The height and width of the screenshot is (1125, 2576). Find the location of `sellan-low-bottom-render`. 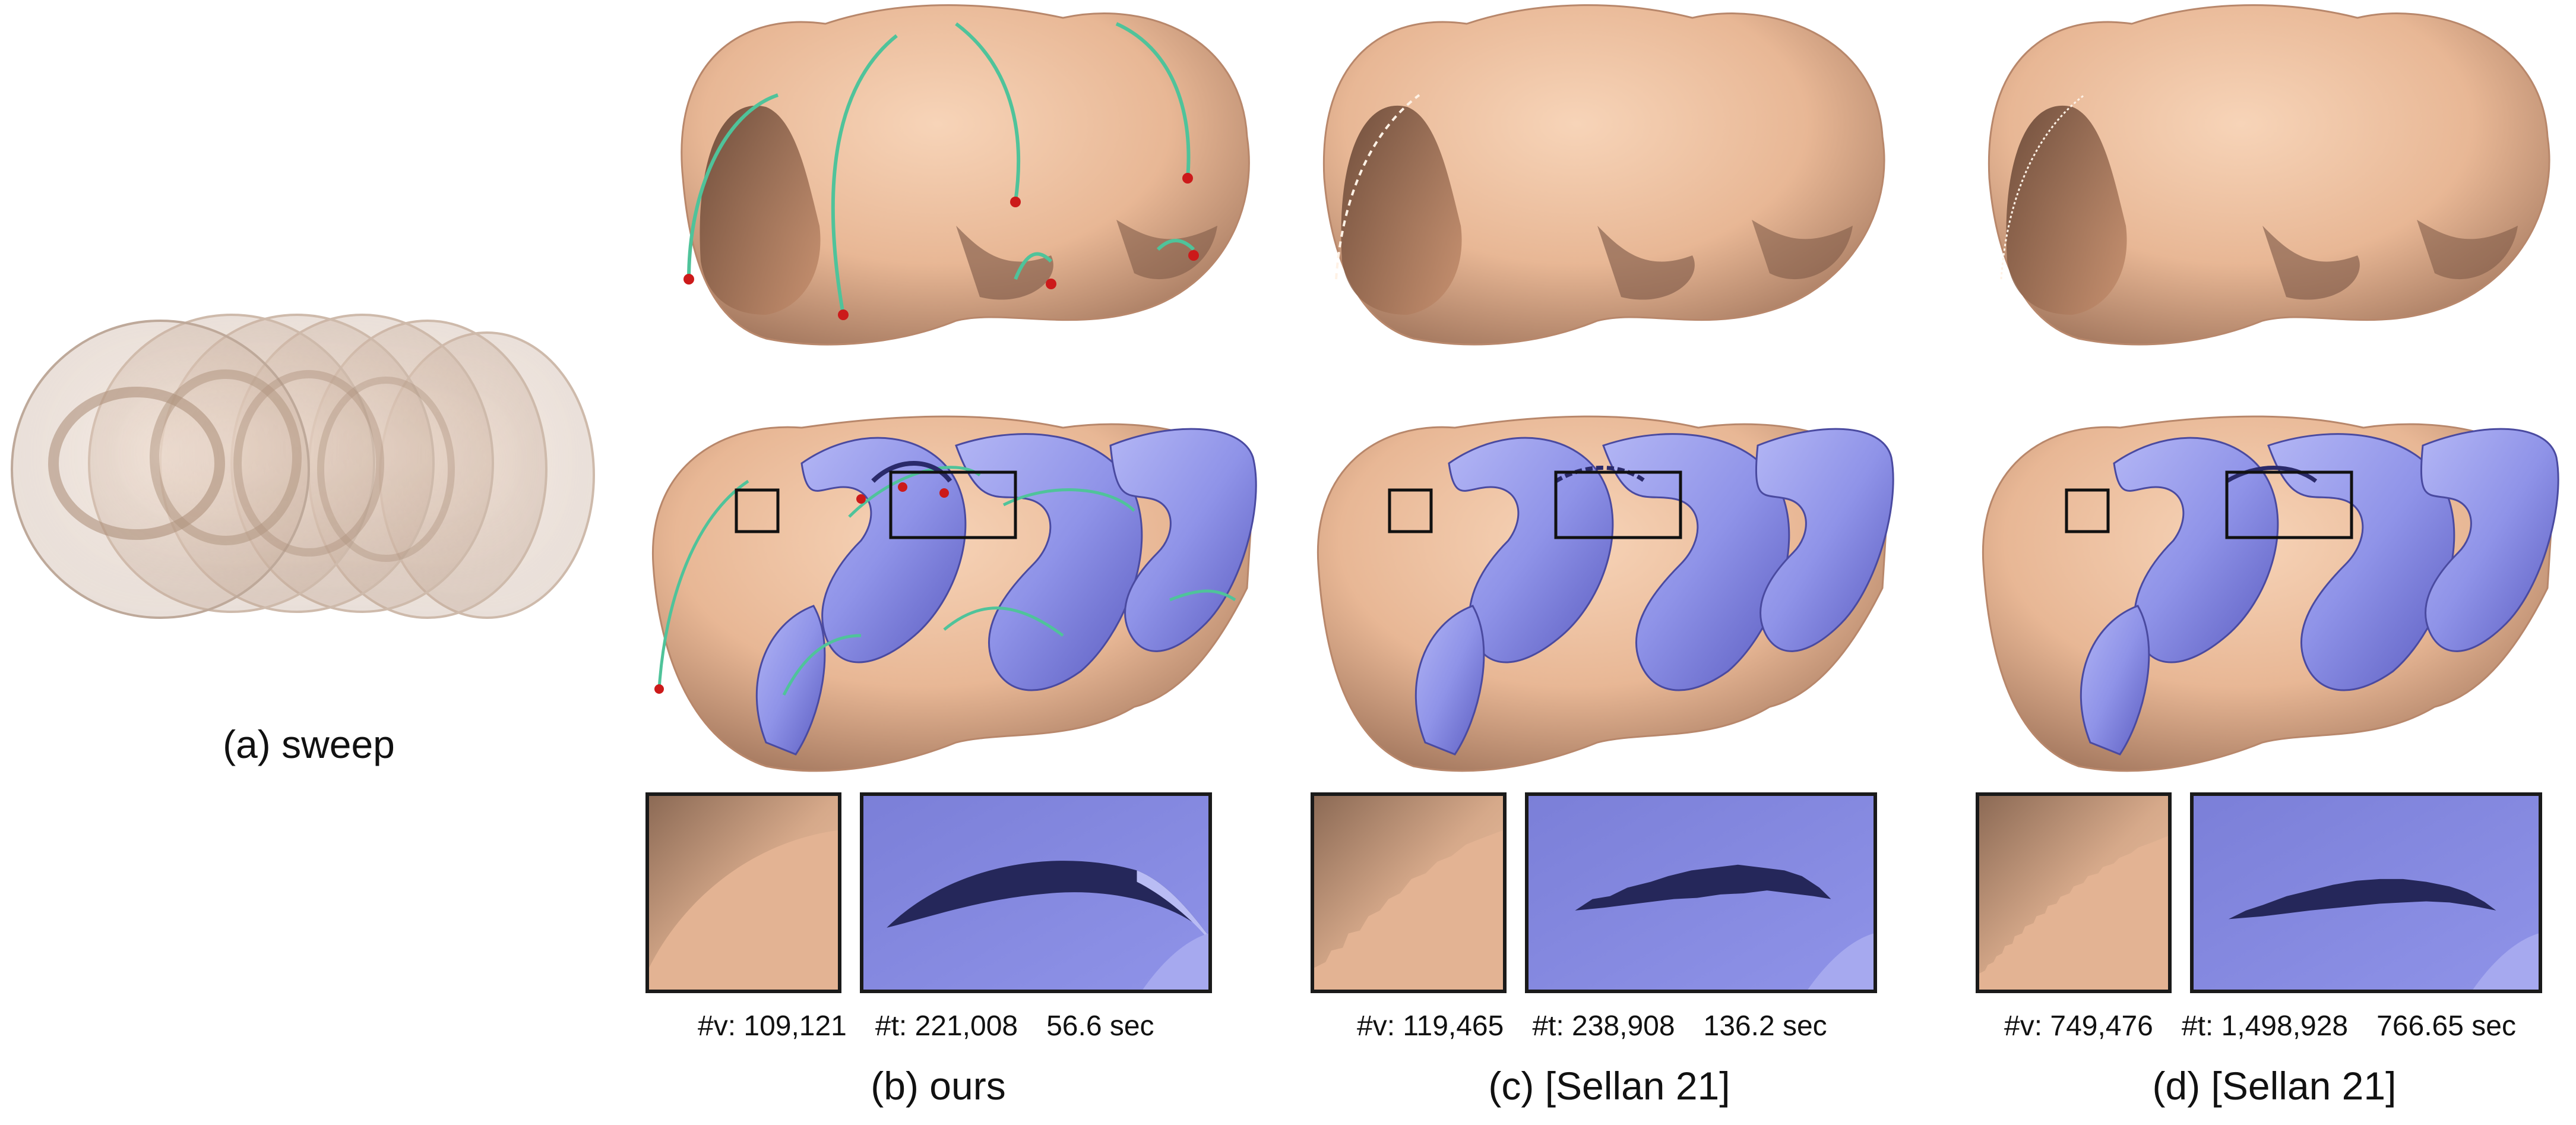

sellan-low-bottom-render is located at coordinates (1605, 593).